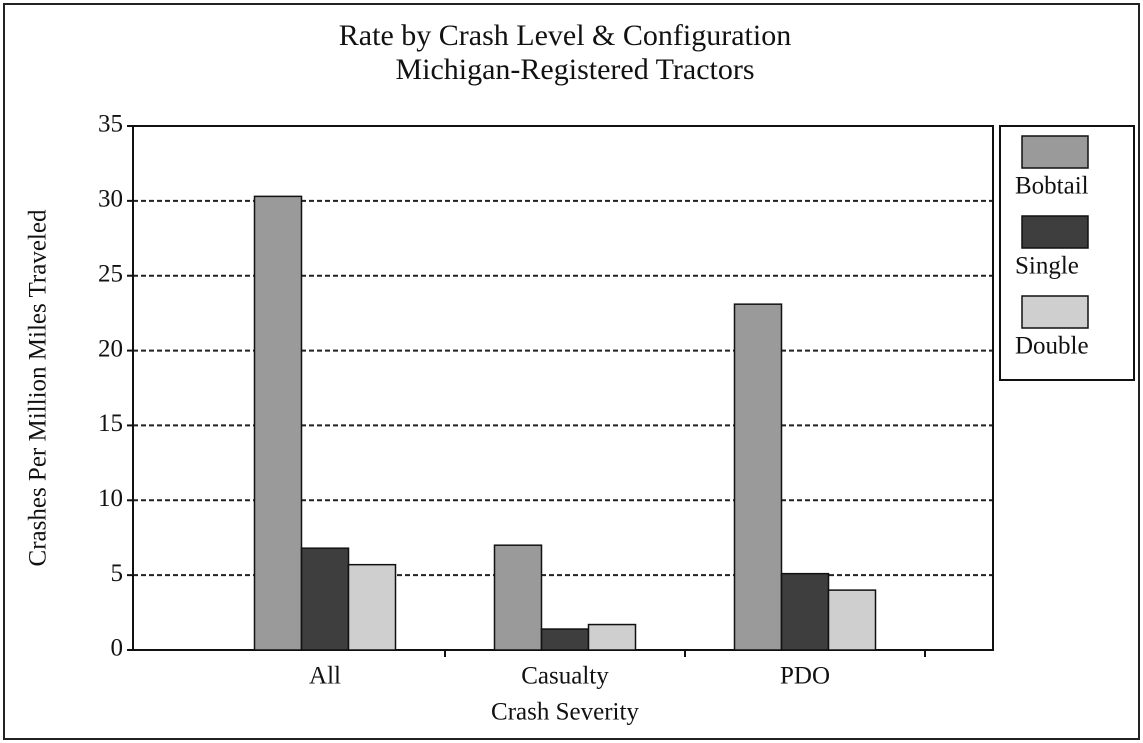  What do you see at coordinates (1047, 266) in the screenshot?
I see `legend-label: Single` at bounding box center [1047, 266].